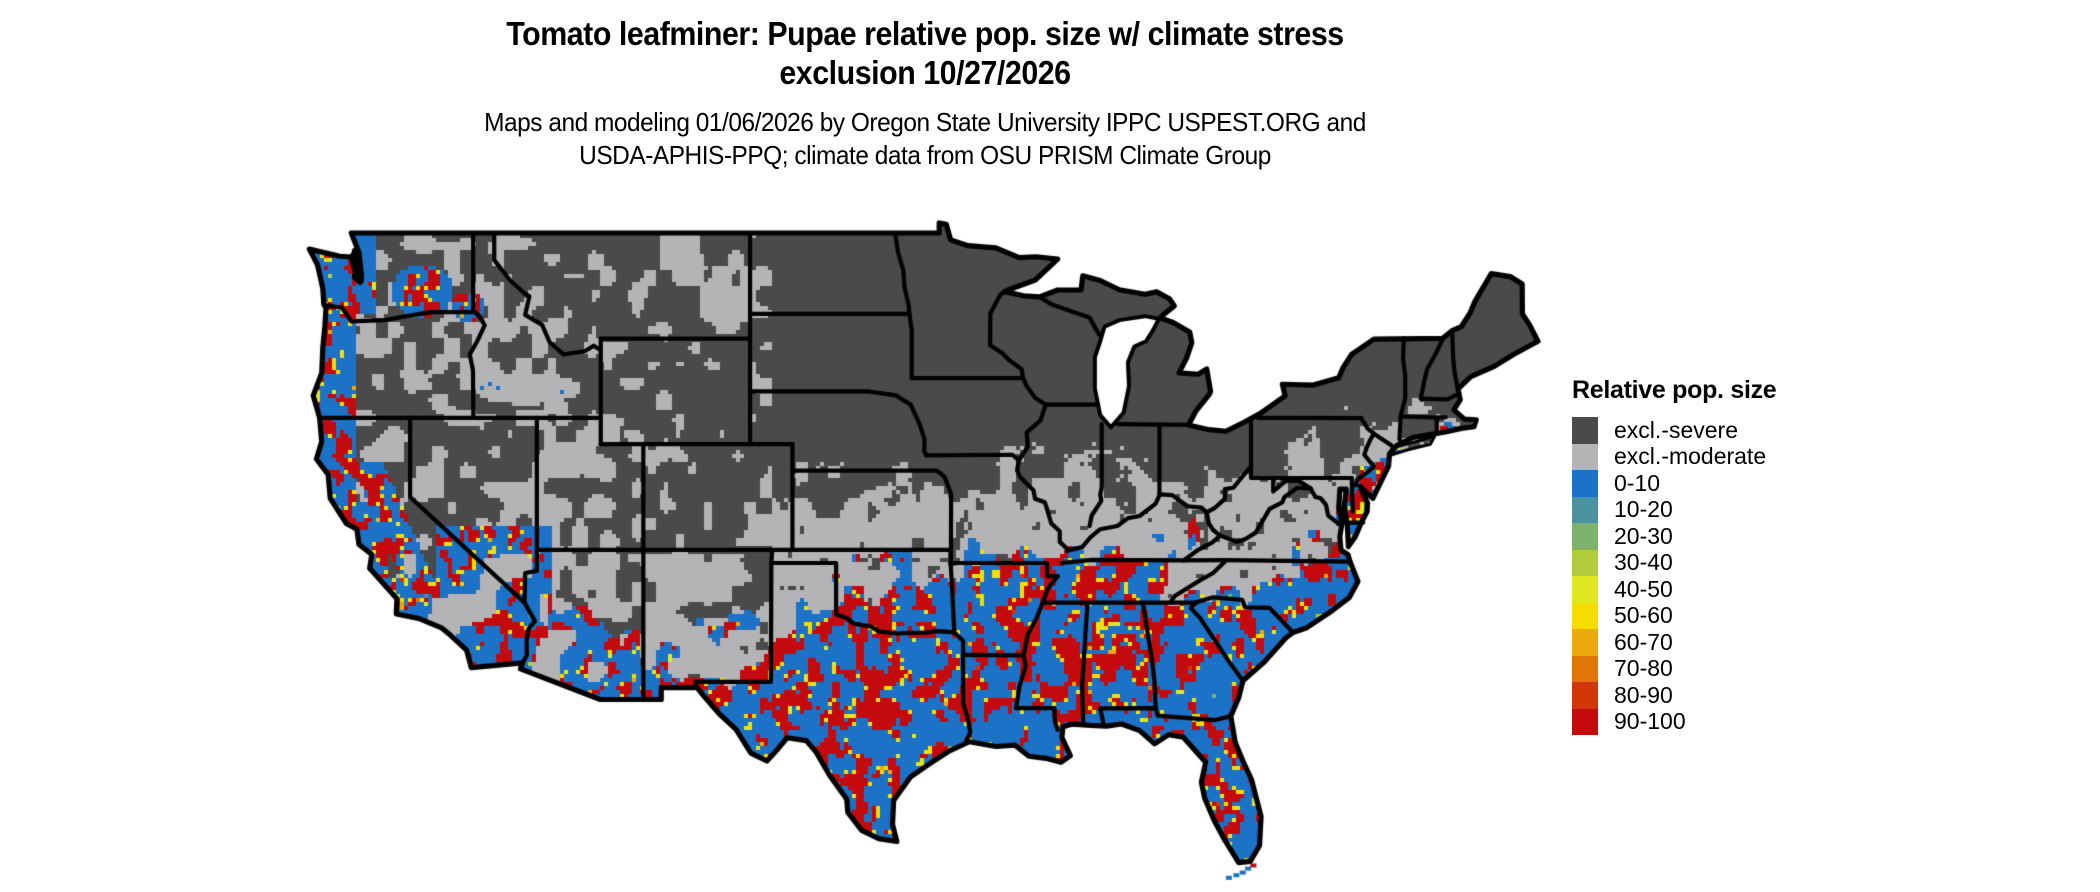 Image resolution: width=2100 pixels, height=892 pixels. Describe the element at coordinates (1643, 588) in the screenshot. I see `legend-item-label: 40-50` at that location.